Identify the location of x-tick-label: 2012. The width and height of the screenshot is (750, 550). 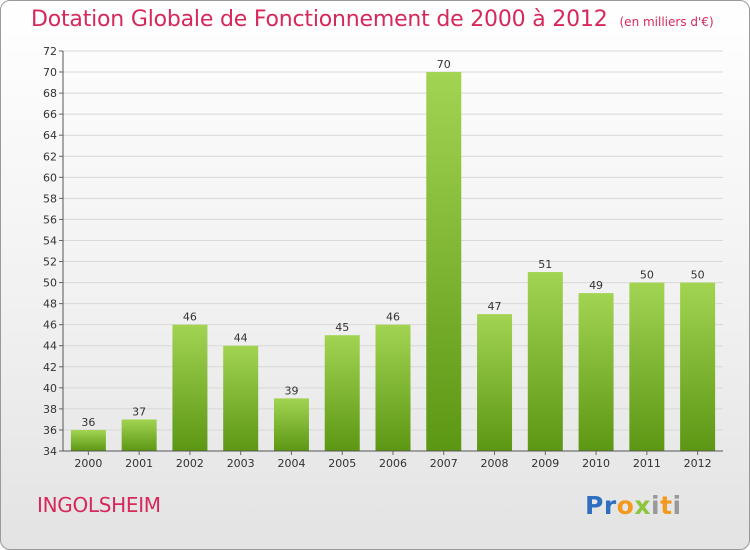
(698, 463).